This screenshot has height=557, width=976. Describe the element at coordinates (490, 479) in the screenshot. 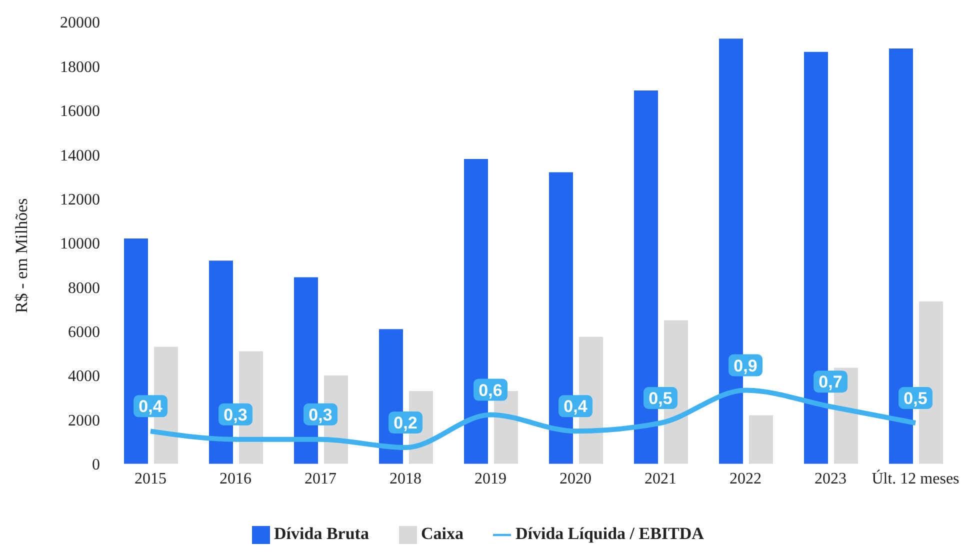

I see `x-tick-label: 2019` at that location.